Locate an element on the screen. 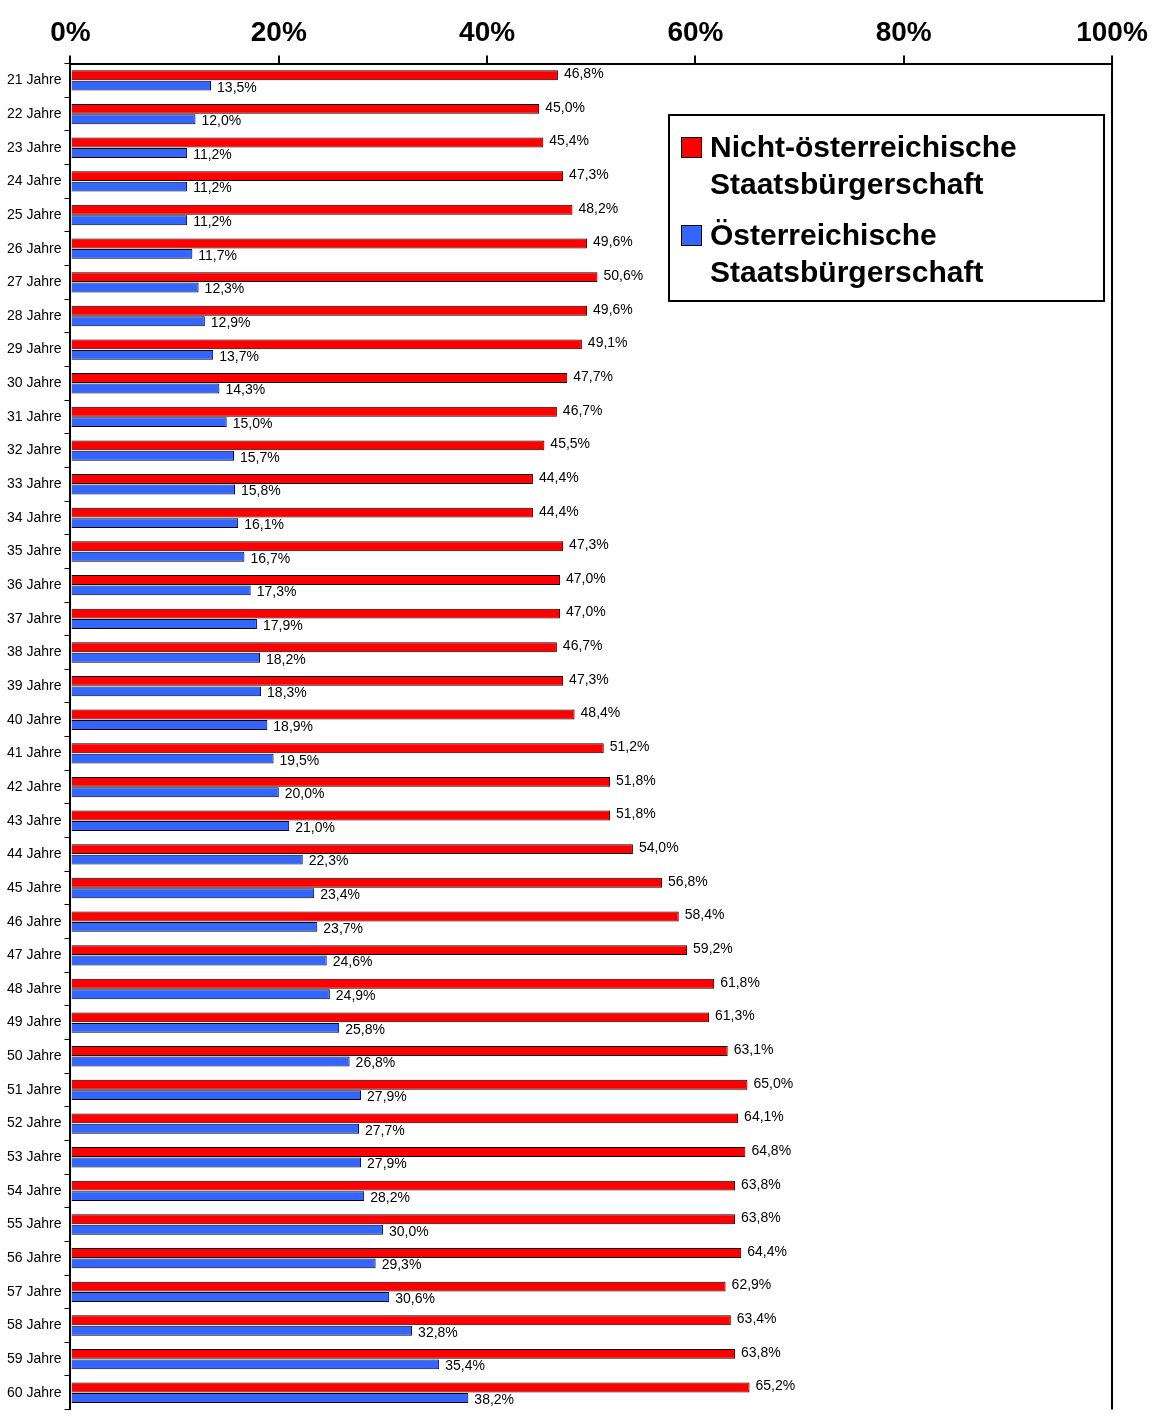  data-label: 51,8% is located at coordinates (635, 779).